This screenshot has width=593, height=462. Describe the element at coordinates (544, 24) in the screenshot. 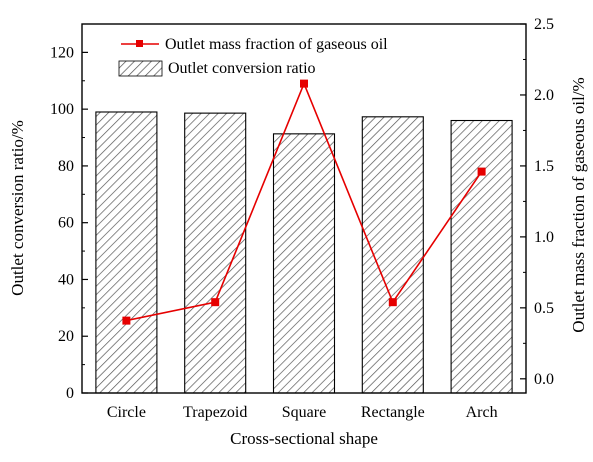

I see `right-tick-label: 2.5` at that location.